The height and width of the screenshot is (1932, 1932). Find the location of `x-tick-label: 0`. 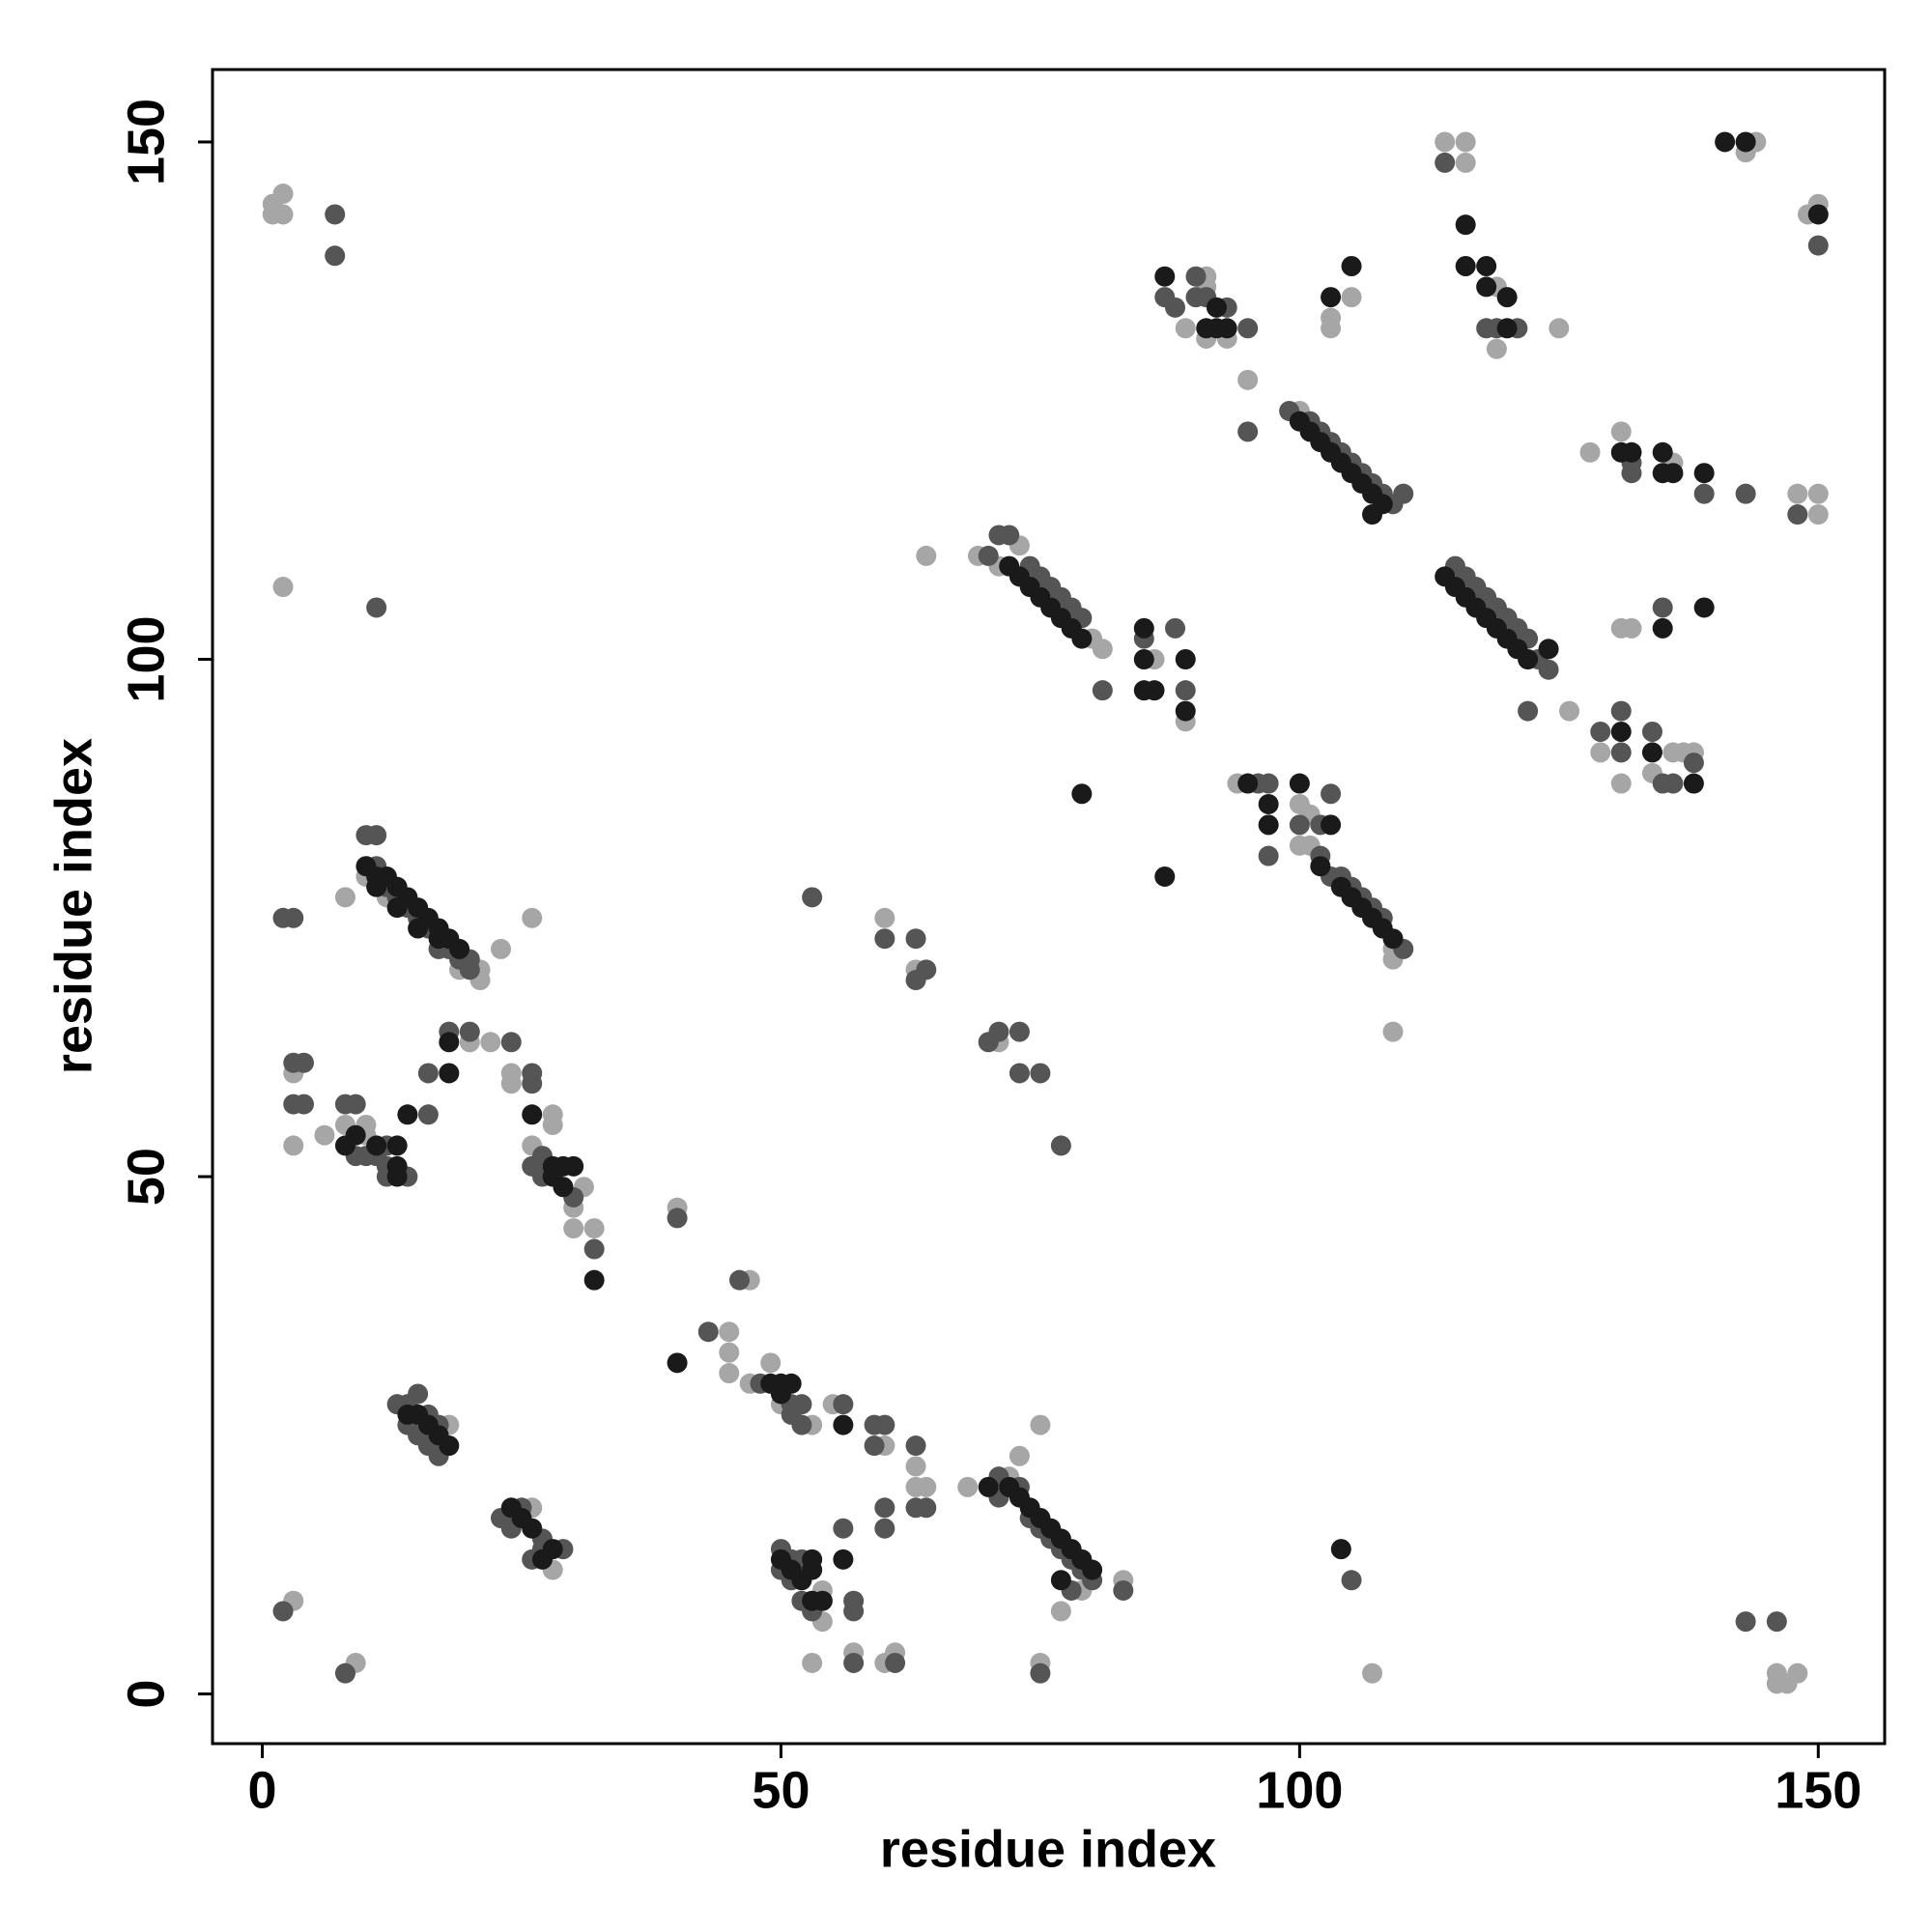

x-tick-label: 0 is located at coordinates (262, 1790).